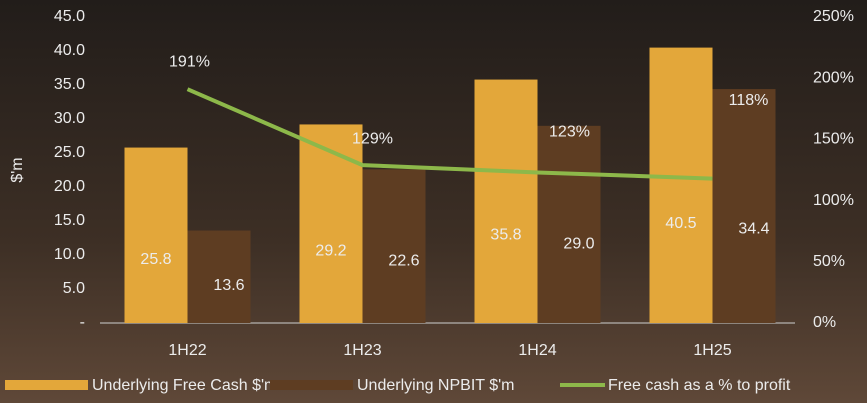 This screenshot has width=867, height=403. Describe the element at coordinates (435, 385) in the screenshot. I see `legend-label: Underlying NPBIT $'m` at that location.